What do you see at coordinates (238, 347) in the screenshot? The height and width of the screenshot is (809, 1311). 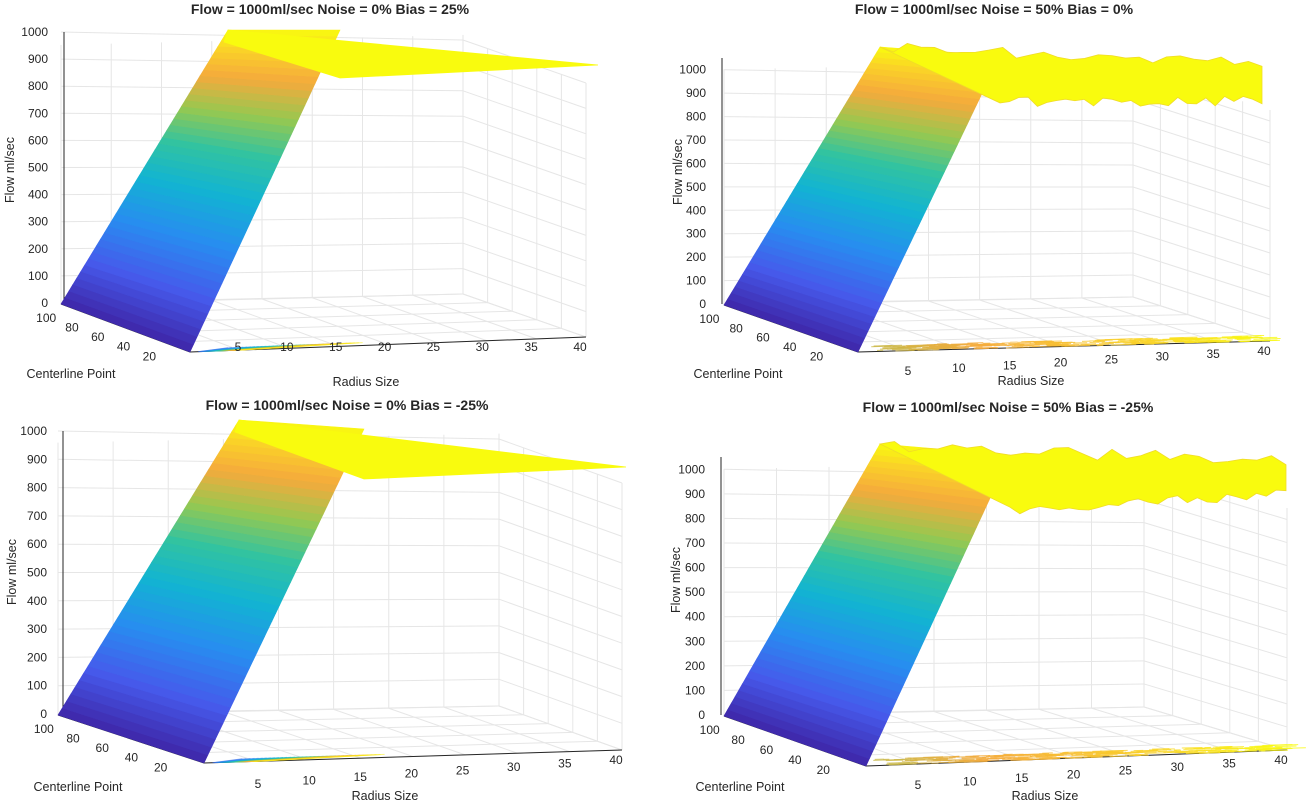 I see `x-tick-label: 5` at bounding box center [238, 347].